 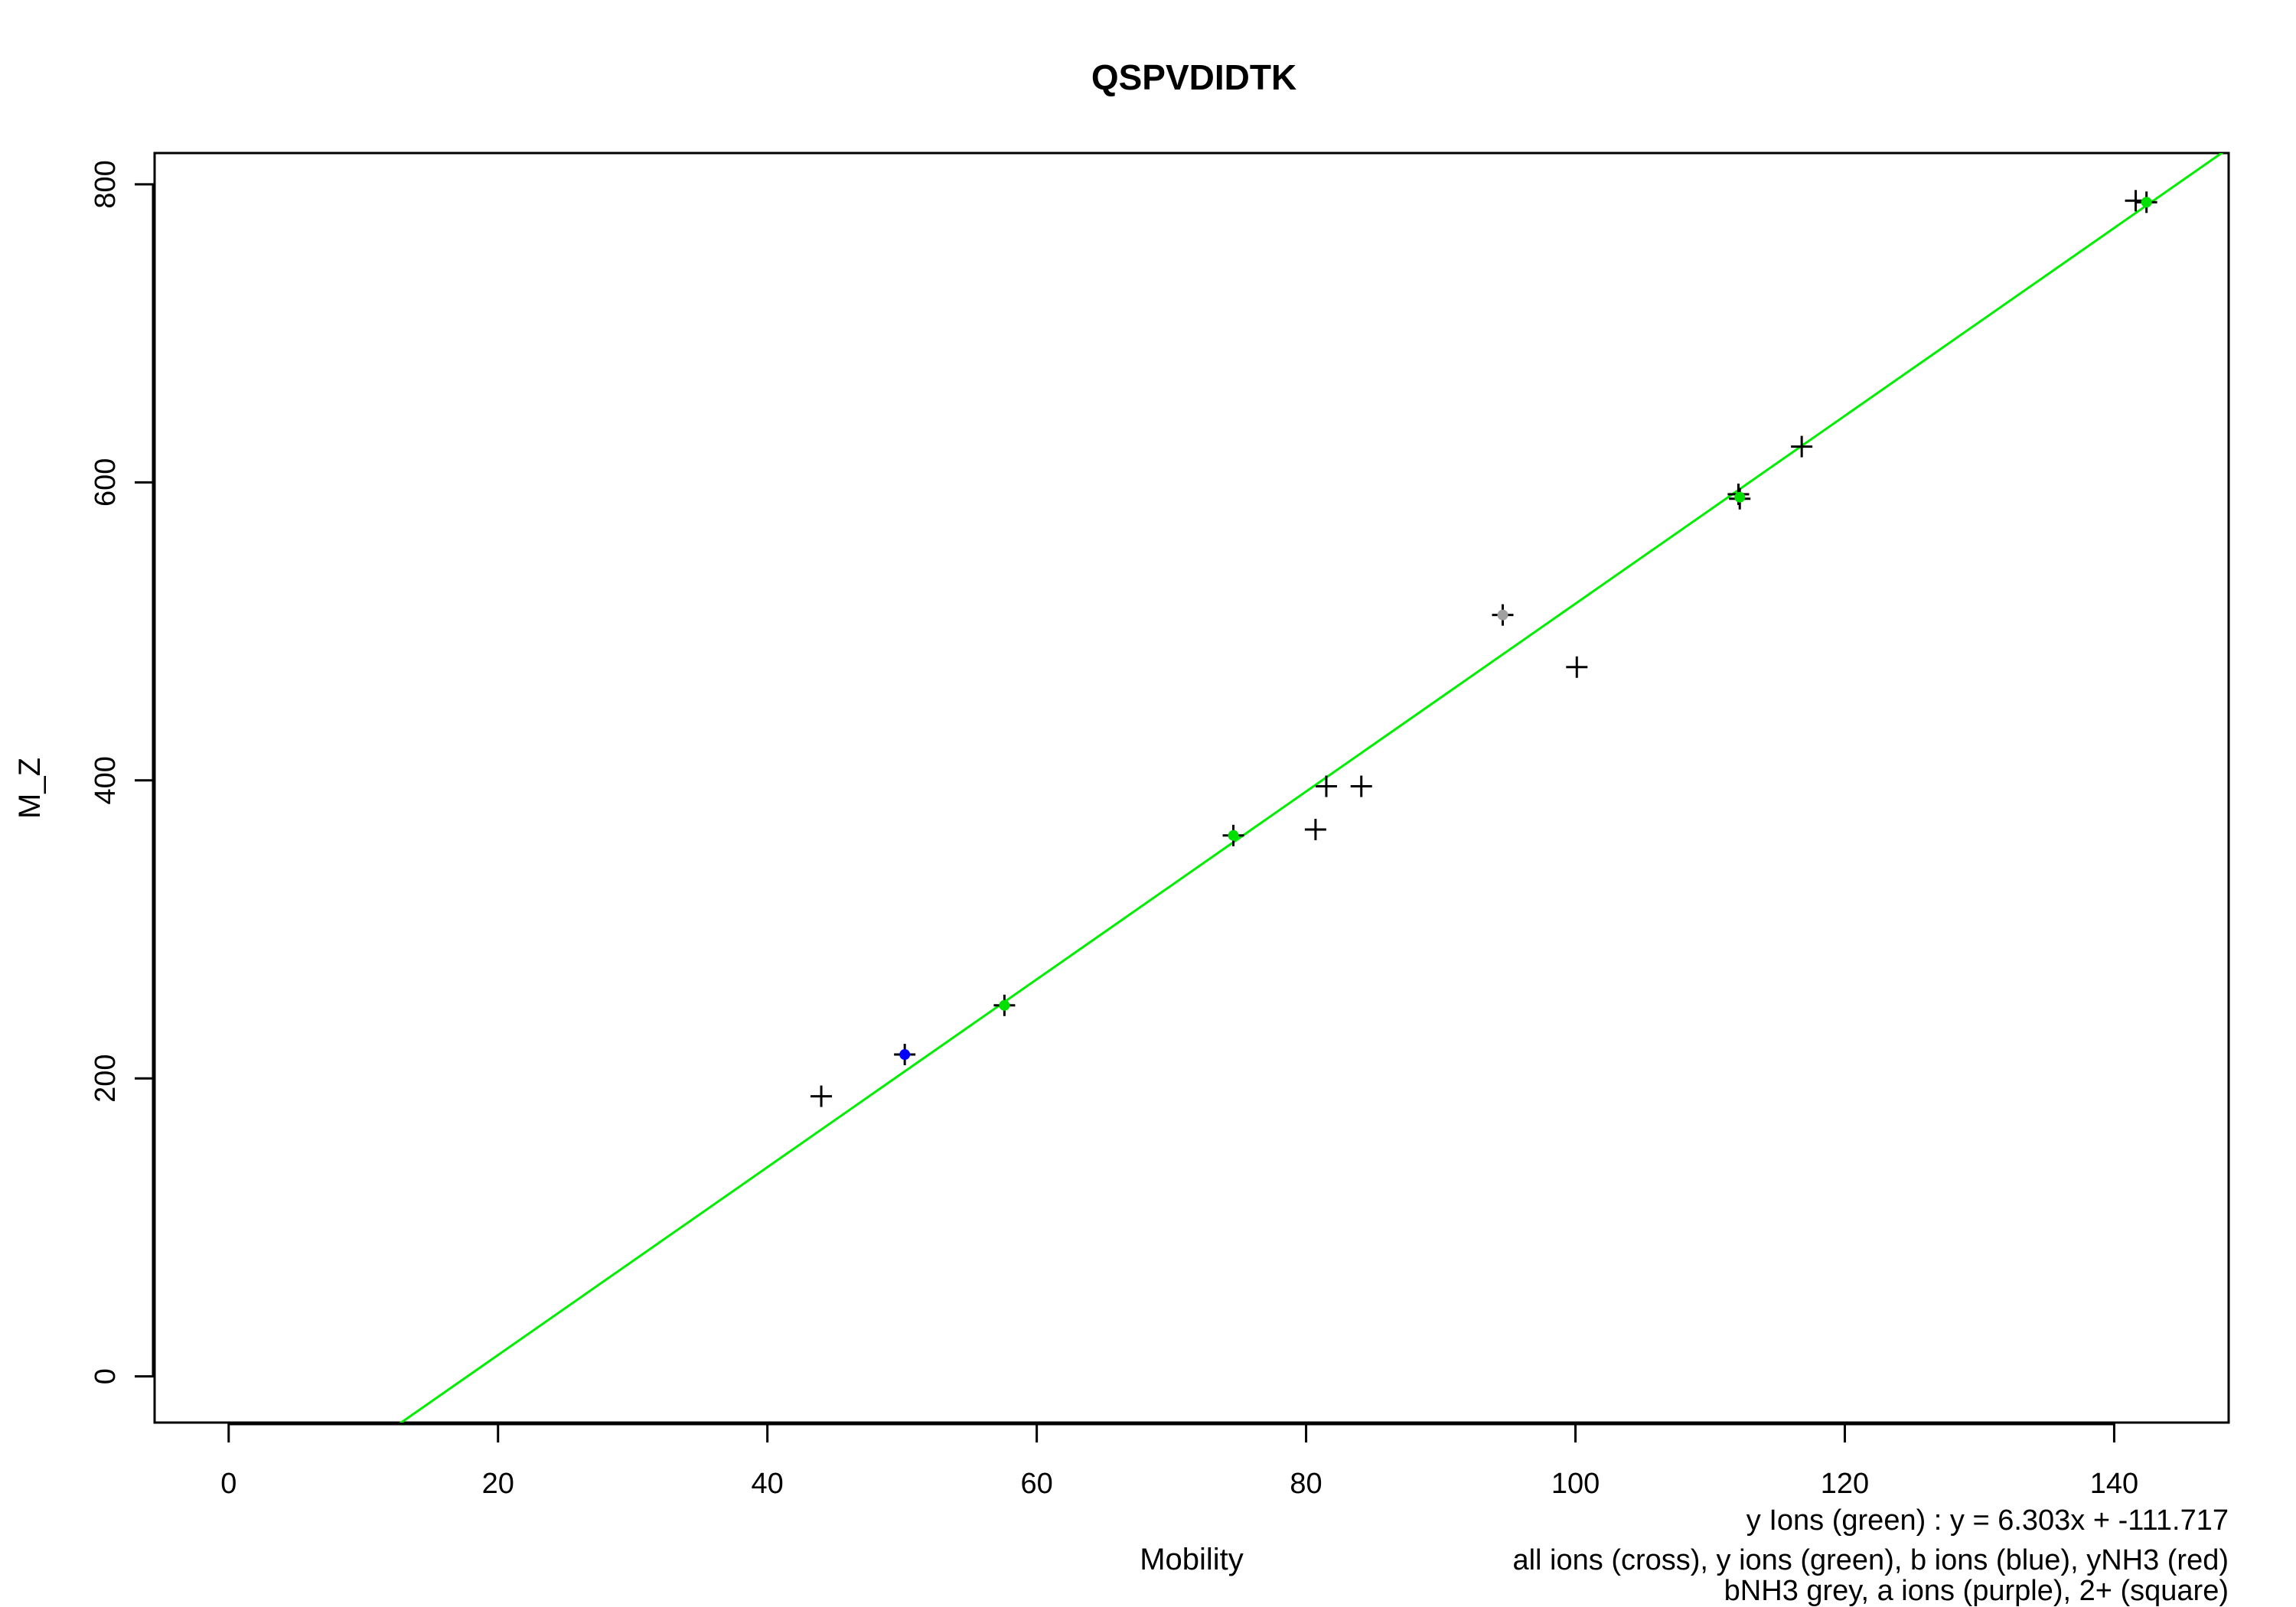 What do you see at coordinates (768, 1484) in the screenshot?
I see `x-tick-label: 40` at bounding box center [768, 1484].